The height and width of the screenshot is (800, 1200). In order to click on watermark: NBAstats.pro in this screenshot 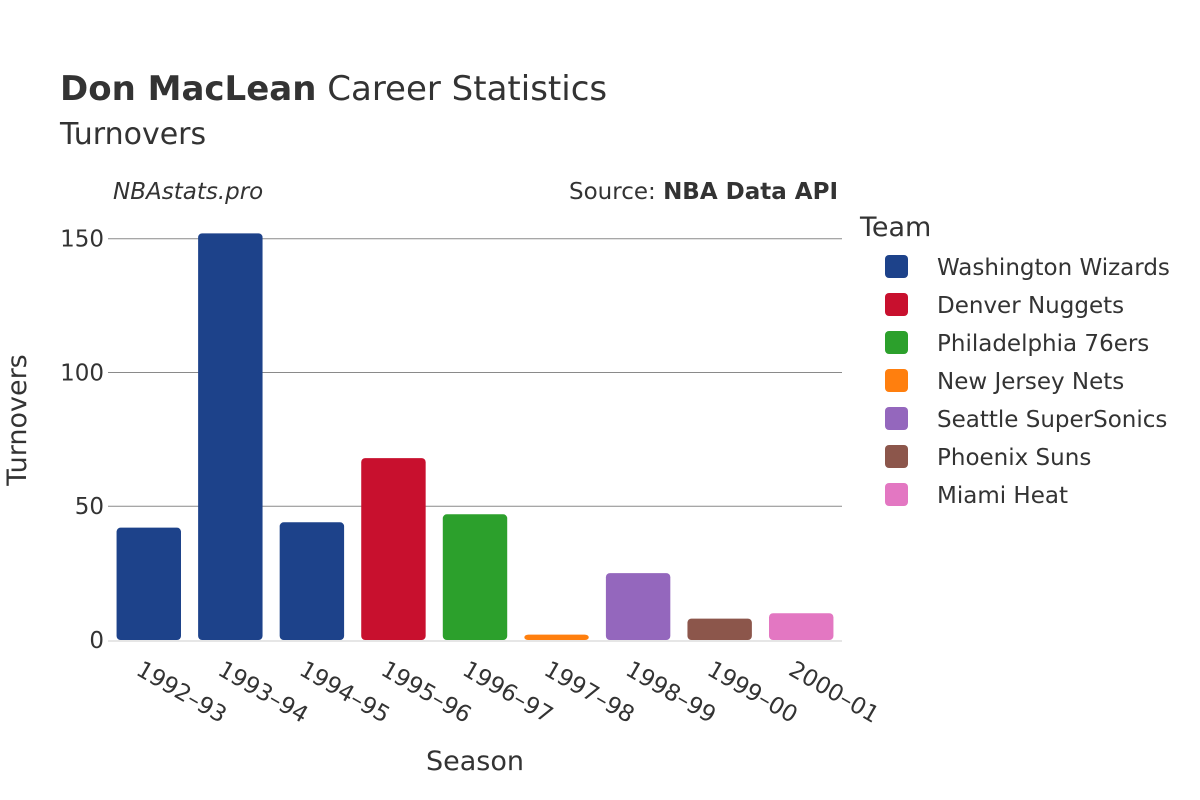, I will do `click(188, 192)`.